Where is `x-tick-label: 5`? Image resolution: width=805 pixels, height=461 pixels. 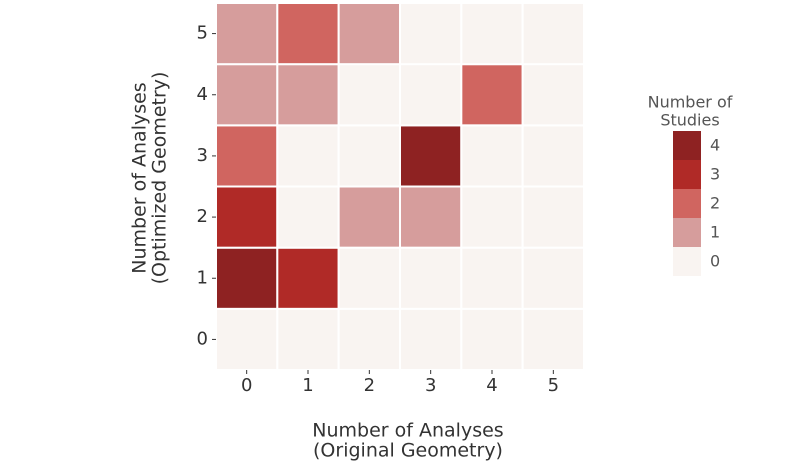
x-tick-label: 5 is located at coordinates (553, 385).